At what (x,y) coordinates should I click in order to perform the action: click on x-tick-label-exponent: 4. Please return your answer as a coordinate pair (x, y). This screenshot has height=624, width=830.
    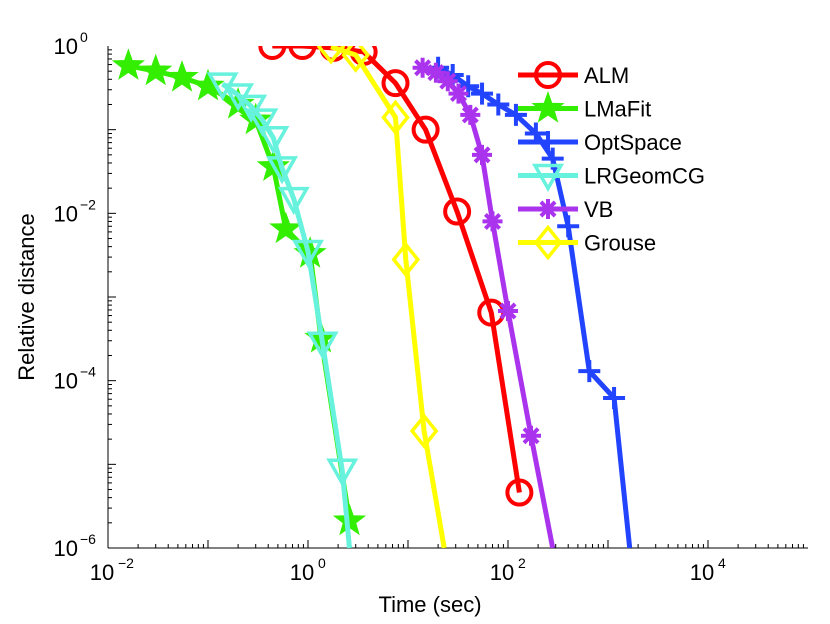
    Looking at the image, I should click on (722, 563).